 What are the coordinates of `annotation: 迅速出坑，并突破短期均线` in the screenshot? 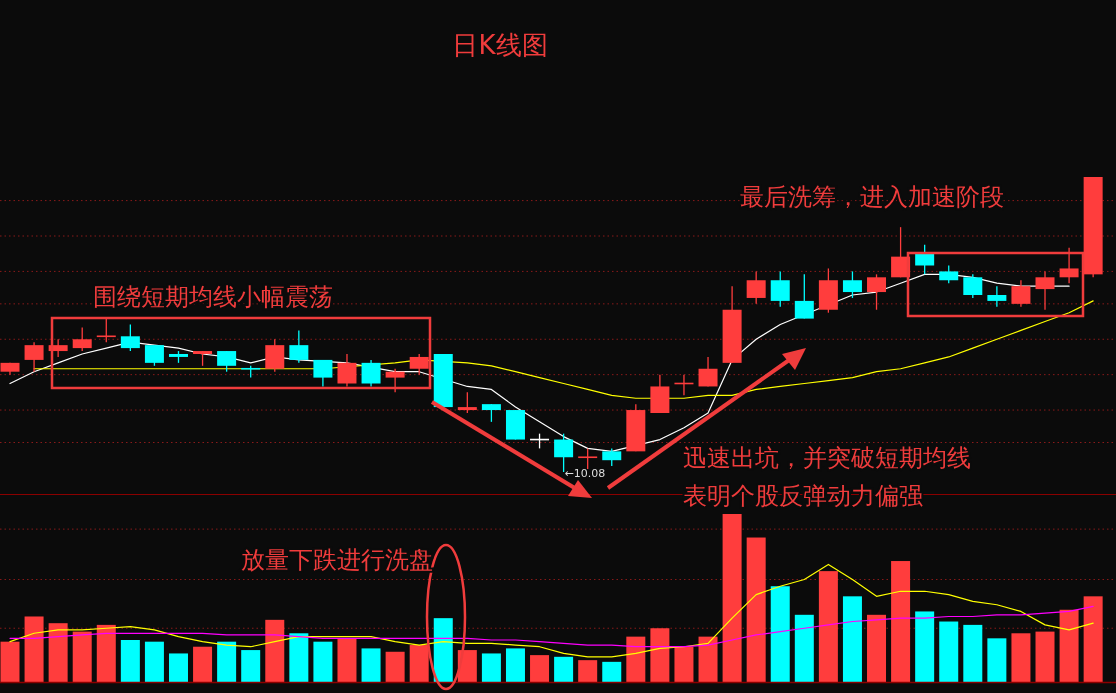 It's located at (827, 458).